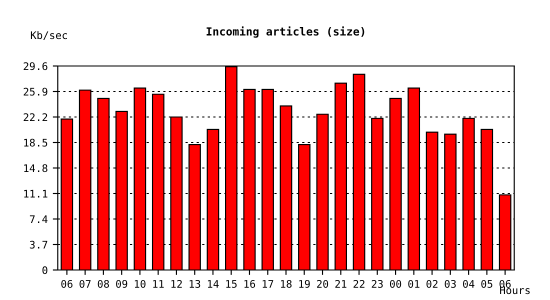 The height and width of the screenshot is (300, 550). Describe the element at coordinates (36, 92) in the screenshot. I see `y-tick-label: 25.9` at that location.